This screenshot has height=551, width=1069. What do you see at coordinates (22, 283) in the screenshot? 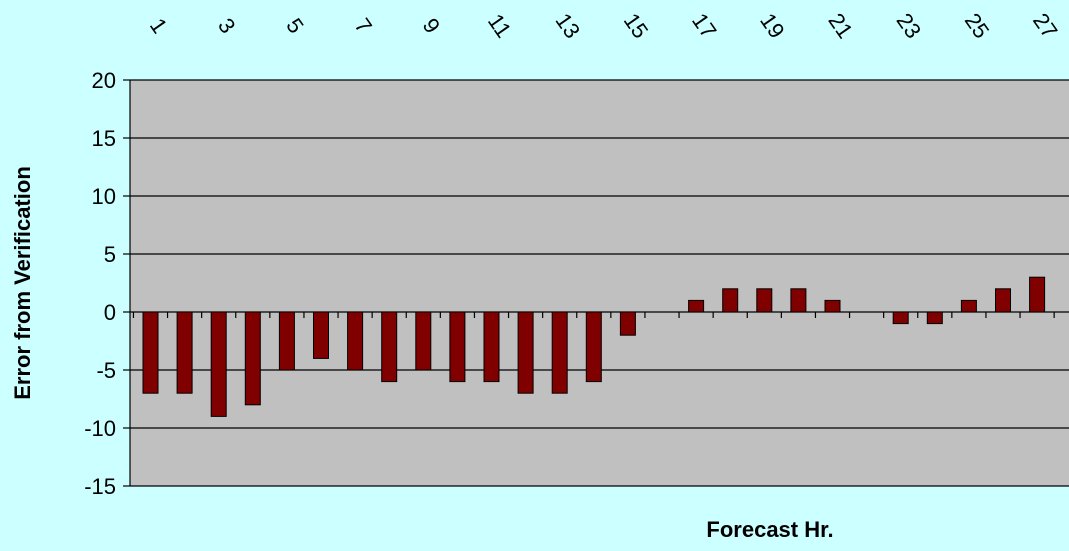
I see `y-axis-title: Error from Verification` at bounding box center [22, 283].